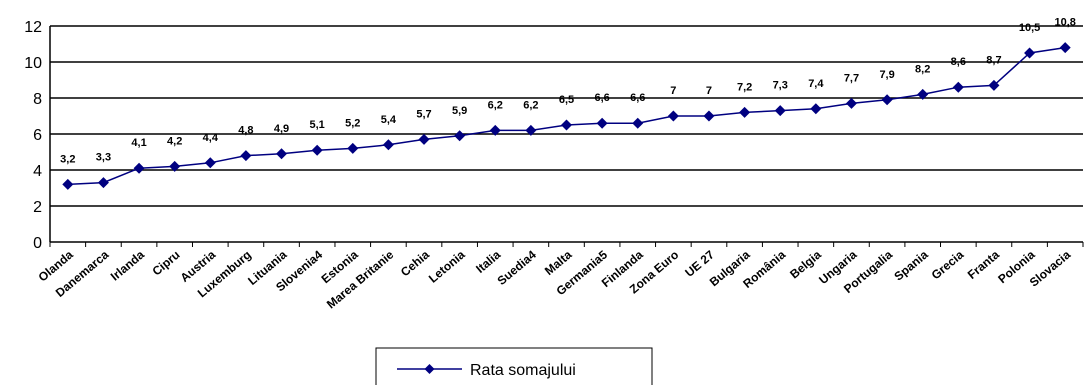 This screenshot has height=385, width=1088. Describe the element at coordinates (423, 114) in the screenshot. I see `data-label-11: 5,7` at that location.